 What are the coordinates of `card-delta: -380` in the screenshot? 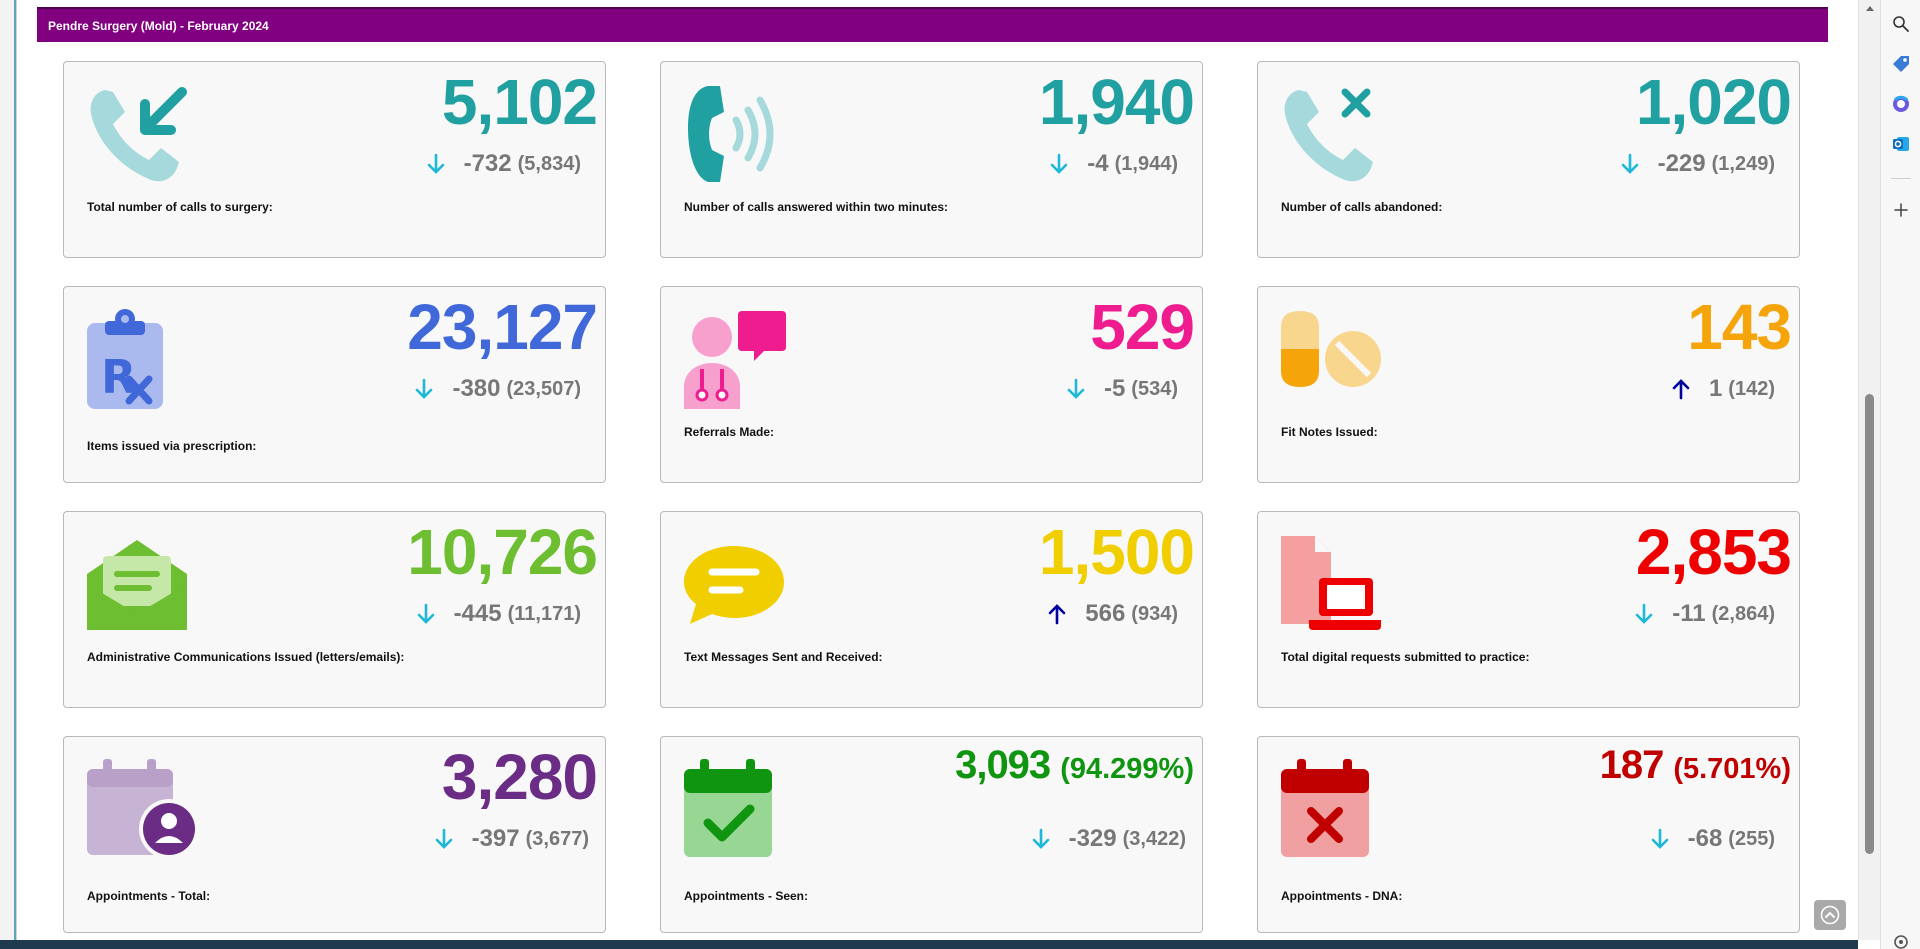 It's located at (476, 388).